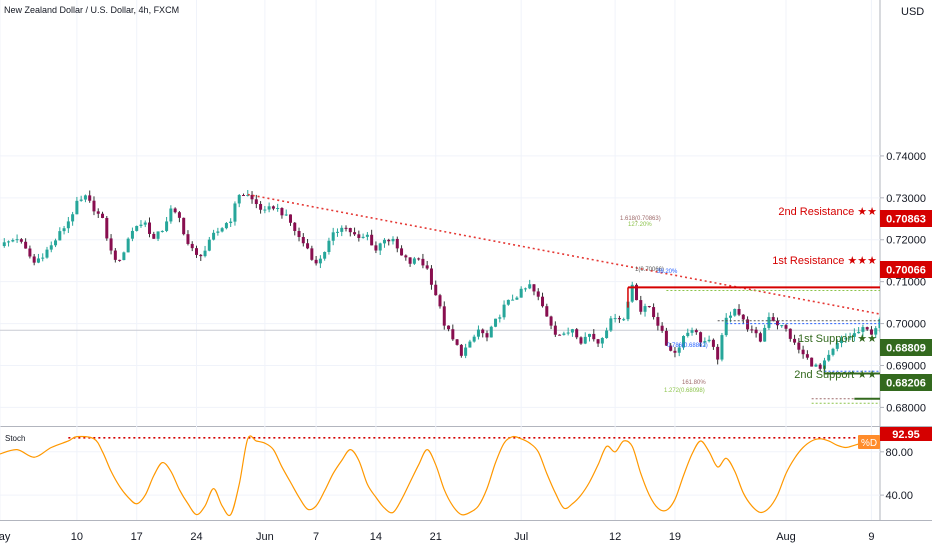 The image size is (932, 555). I want to click on x-tick-label: 17, so click(137, 537).